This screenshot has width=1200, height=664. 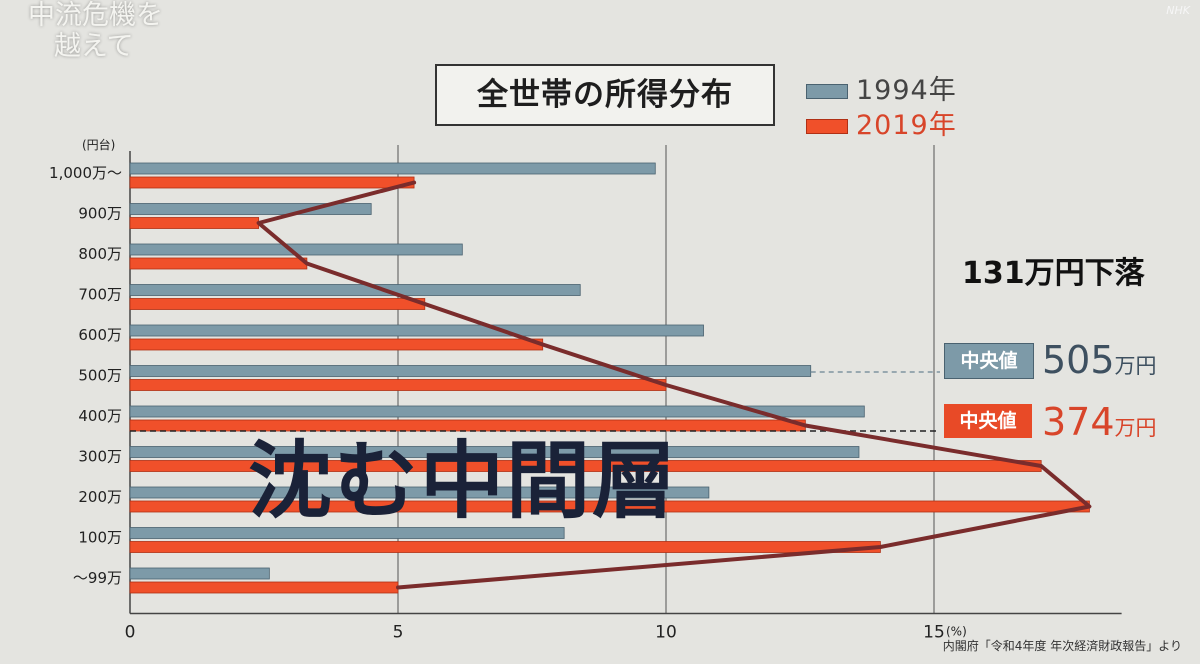 I want to click on program-logo: 中流危機を 越えて, so click(x=95, y=31).